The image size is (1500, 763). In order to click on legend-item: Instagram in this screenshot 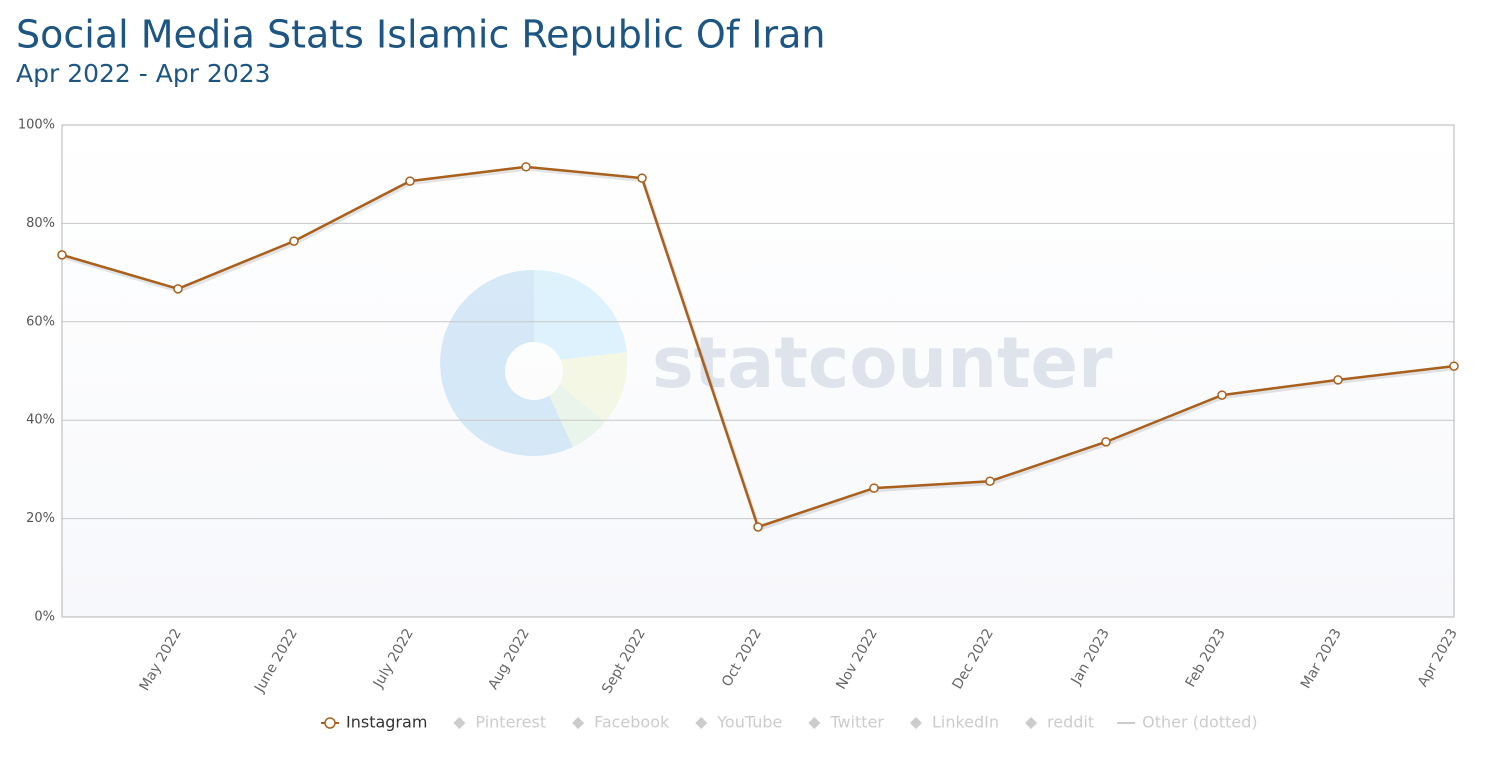, I will do `click(374, 722)`.